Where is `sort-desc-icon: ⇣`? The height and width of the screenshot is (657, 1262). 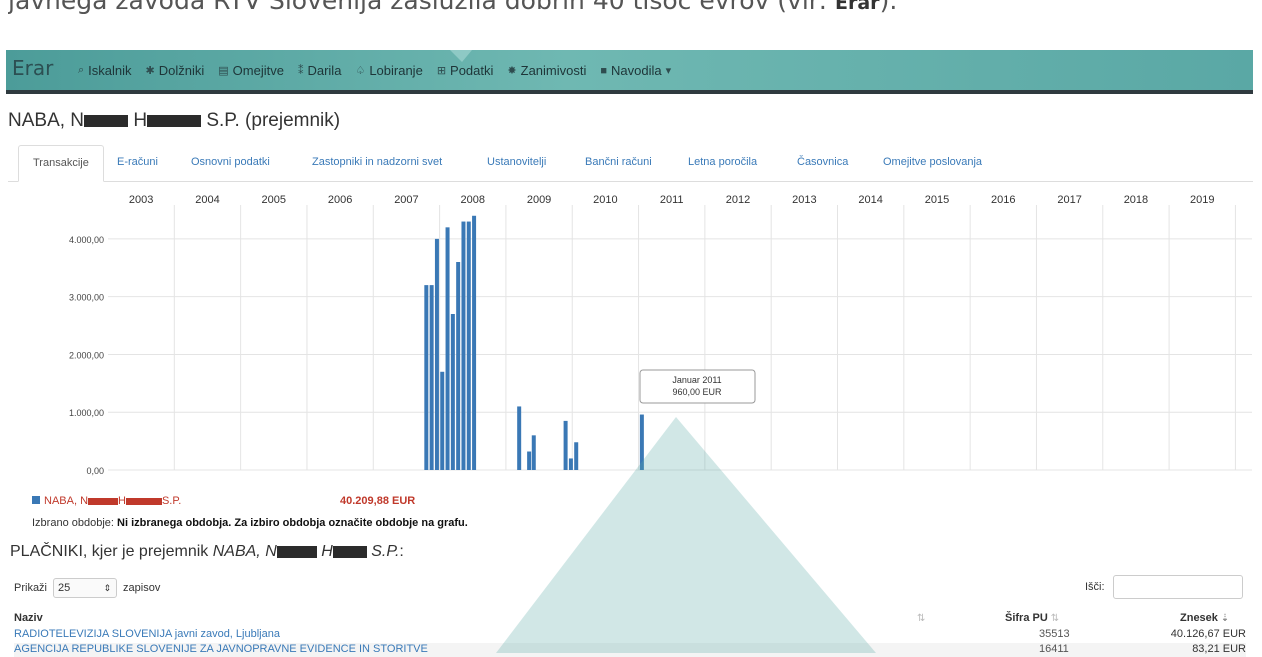 sort-desc-icon: ⇣ is located at coordinates (1225, 618).